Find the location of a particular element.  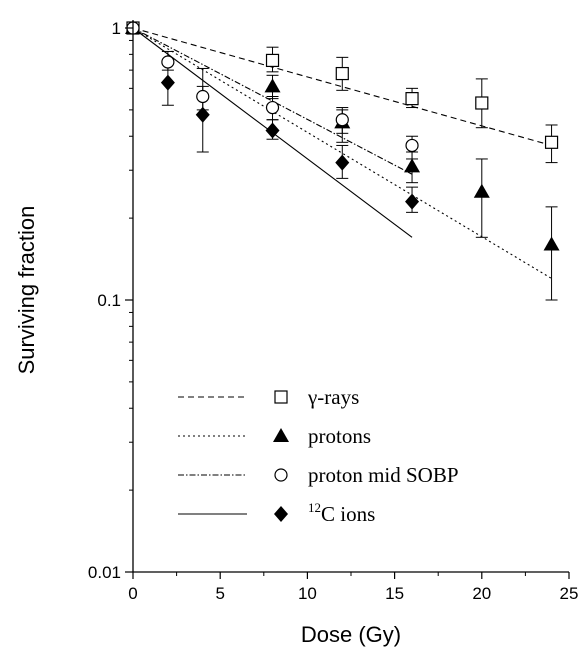

x-tick-label: 5 is located at coordinates (219, 593).